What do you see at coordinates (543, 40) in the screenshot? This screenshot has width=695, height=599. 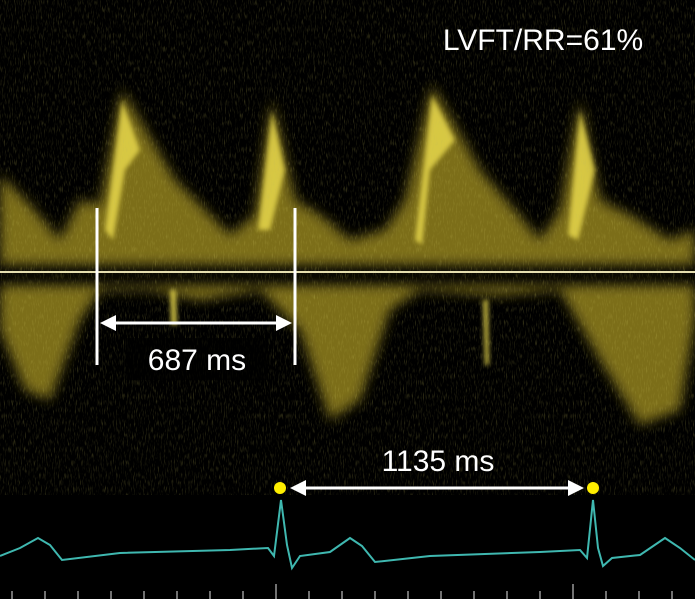 I see `ratio-label: LVFT/RR=61%` at bounding box center [543, 40].